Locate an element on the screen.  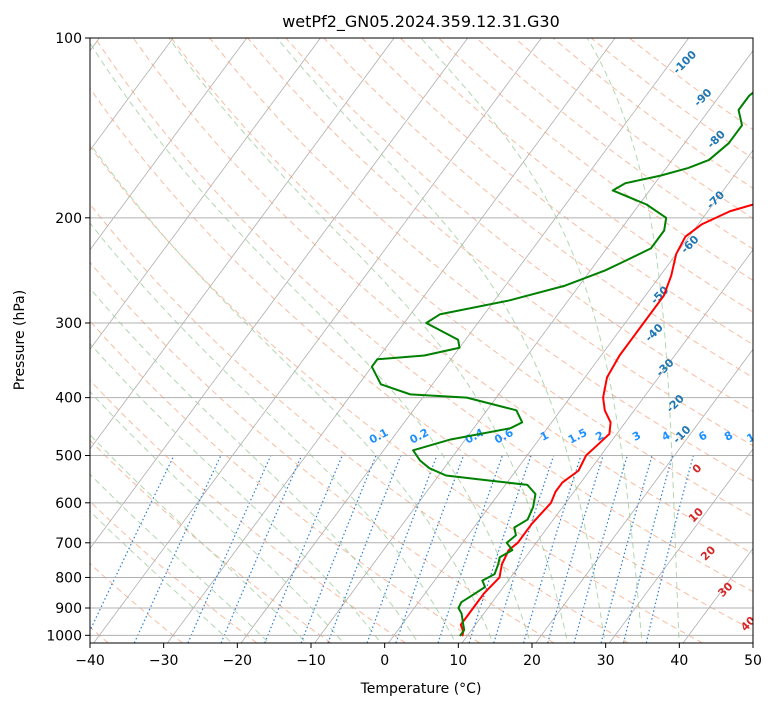
x-tick-label: −10 is located at coordinates (311, 661).